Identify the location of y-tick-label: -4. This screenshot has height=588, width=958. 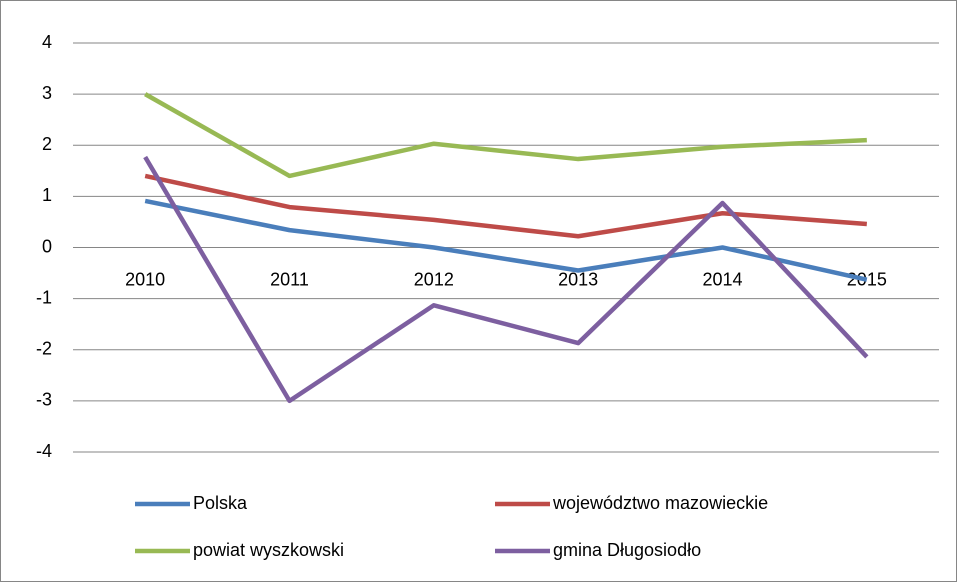
(44, 451).